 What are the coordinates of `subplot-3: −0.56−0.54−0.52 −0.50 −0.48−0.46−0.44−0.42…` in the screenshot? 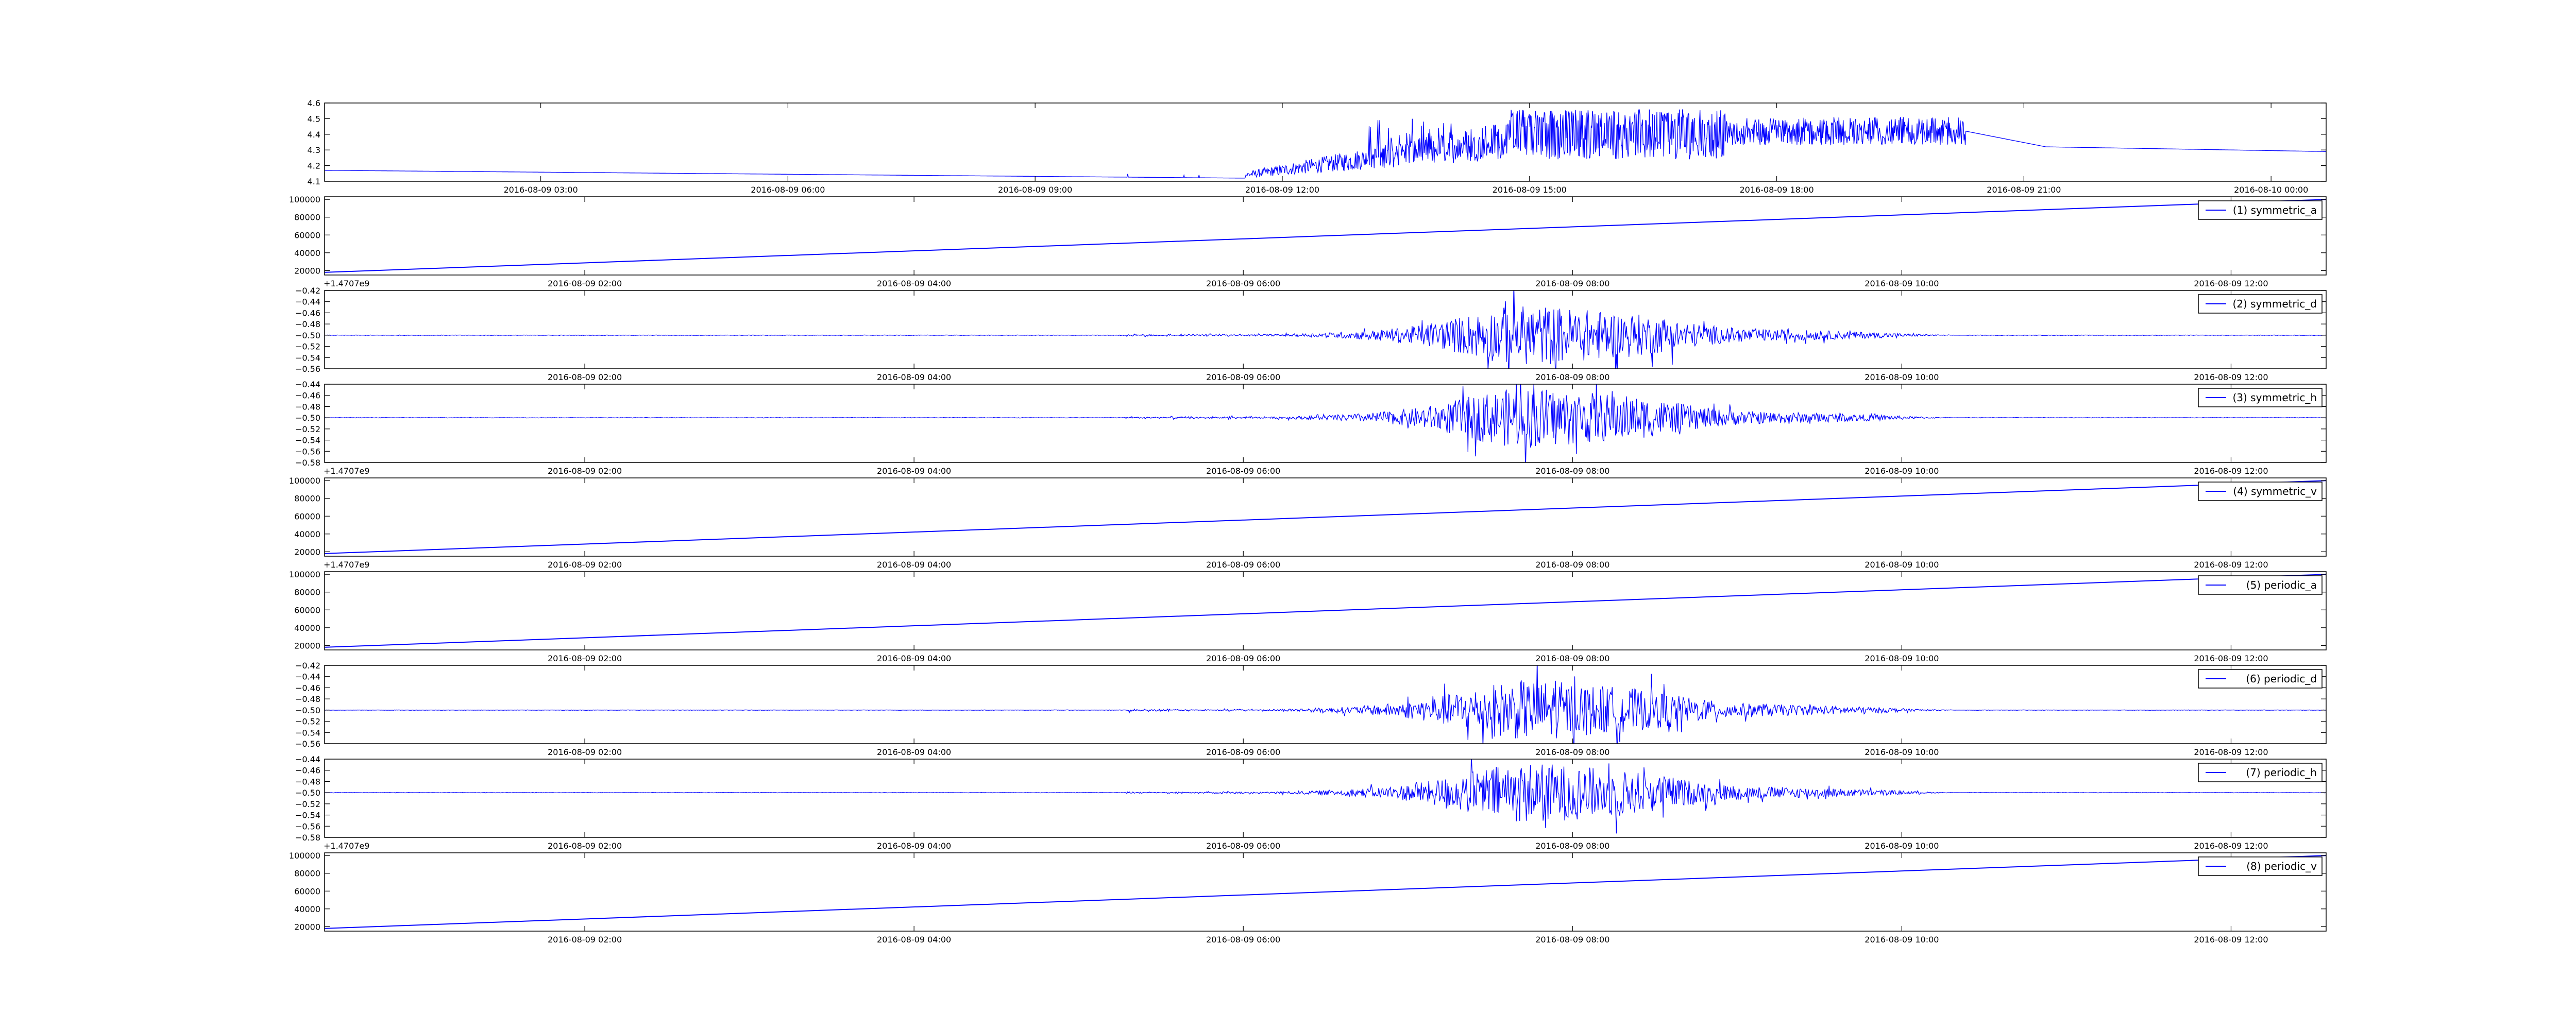 It's located at (1311, 334).